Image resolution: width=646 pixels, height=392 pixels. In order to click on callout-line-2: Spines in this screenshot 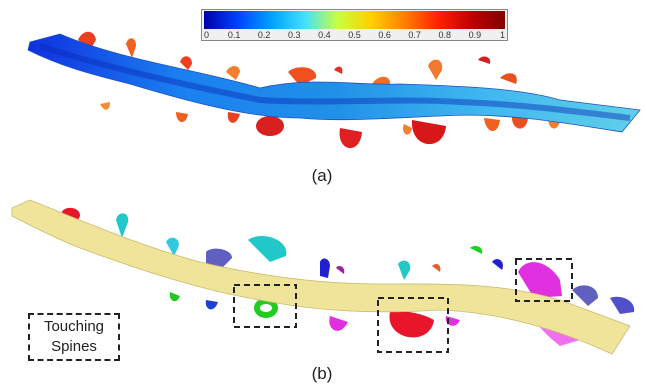, I will do `click(74, 346)`.